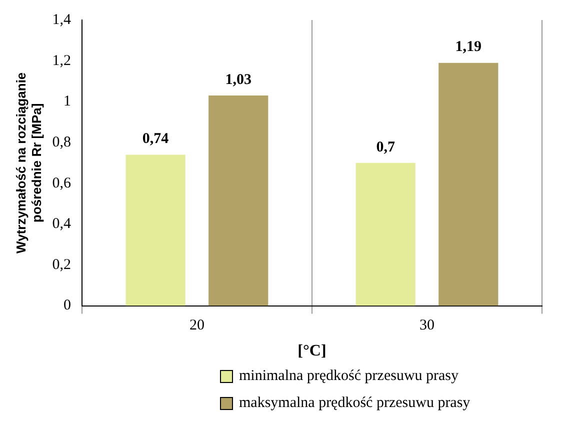 This screenshot has height=445, width=567. Describe the element at coordinates (28, 163) in the screenshot. I see `y-axis-title: Wytrzymałość na rozciąganie pośrednie Rr [MPa]` at that location.